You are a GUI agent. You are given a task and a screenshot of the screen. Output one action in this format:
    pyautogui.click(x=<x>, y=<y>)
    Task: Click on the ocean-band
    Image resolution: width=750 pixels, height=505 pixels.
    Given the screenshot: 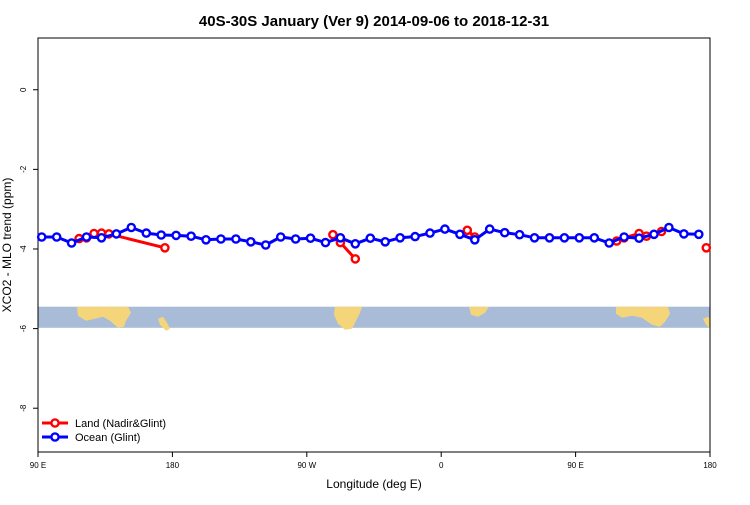 What is the action you would take?
    pyautogui.click(x=374, y=317)
    